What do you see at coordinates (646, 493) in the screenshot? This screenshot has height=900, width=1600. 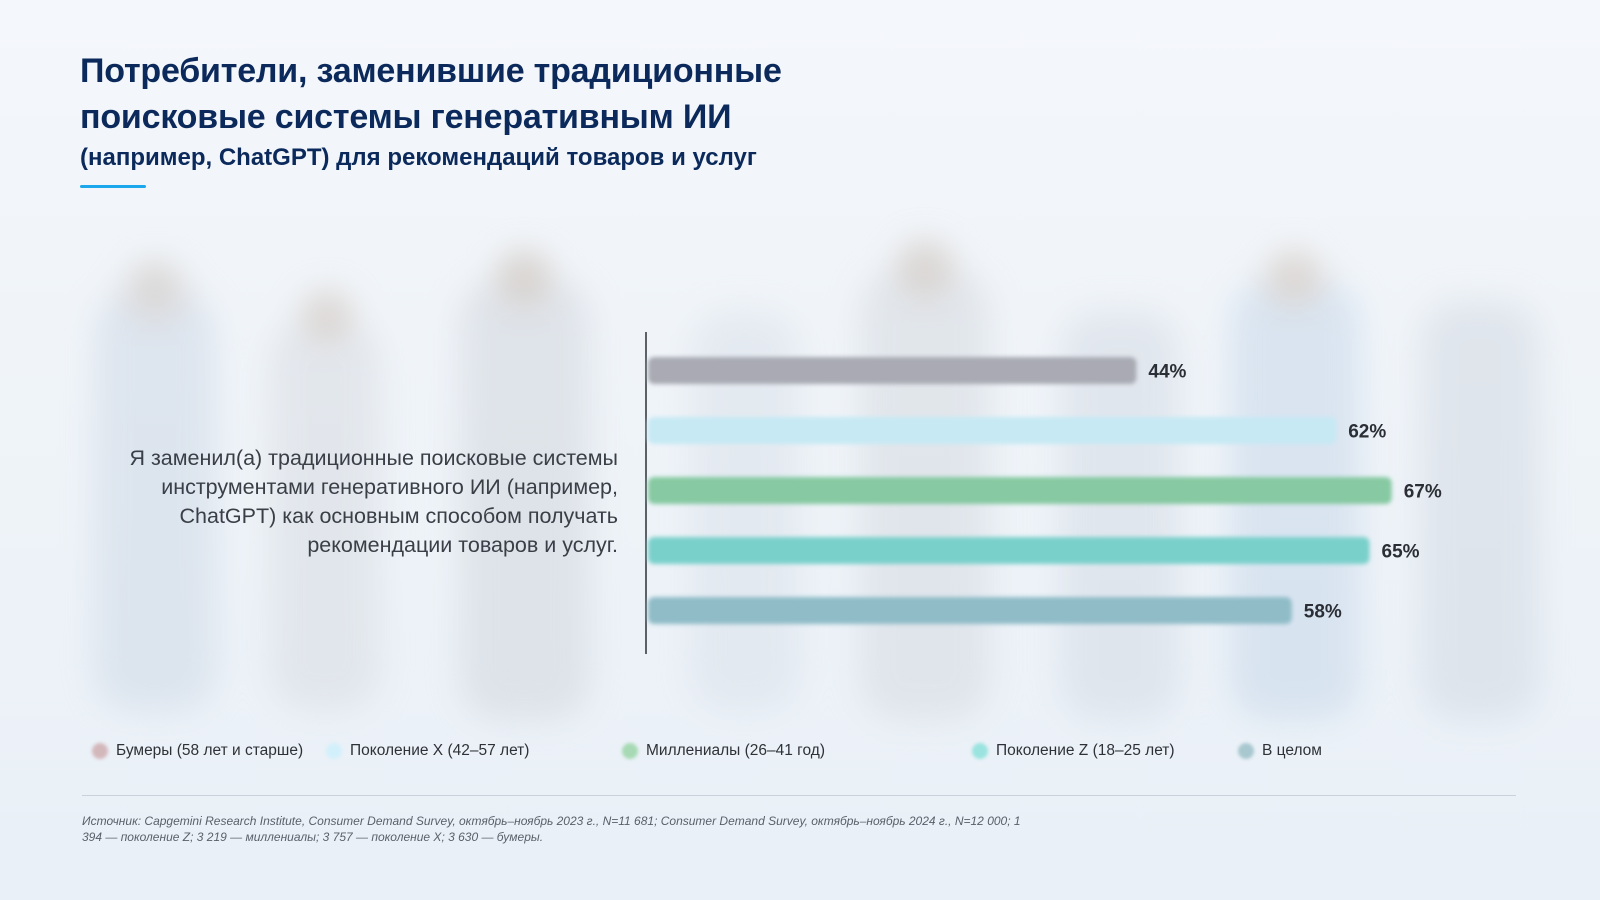 I see `chart-axis-line` at bounding box center [646, 493].